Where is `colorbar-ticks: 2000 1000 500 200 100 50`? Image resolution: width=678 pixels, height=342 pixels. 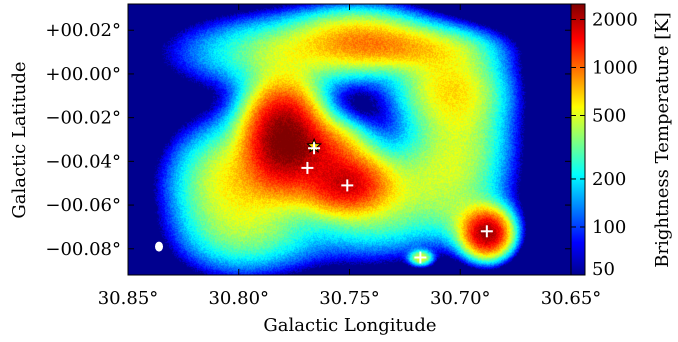
colorbar-ticks: 2000 1000 500 200 100 50 is located at coordinates (604, 144).